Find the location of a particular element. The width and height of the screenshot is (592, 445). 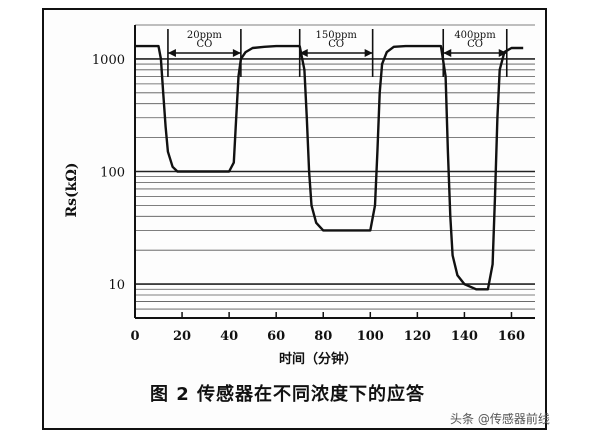

annotation-label: 150ppm is located at coordinates (336, 35).